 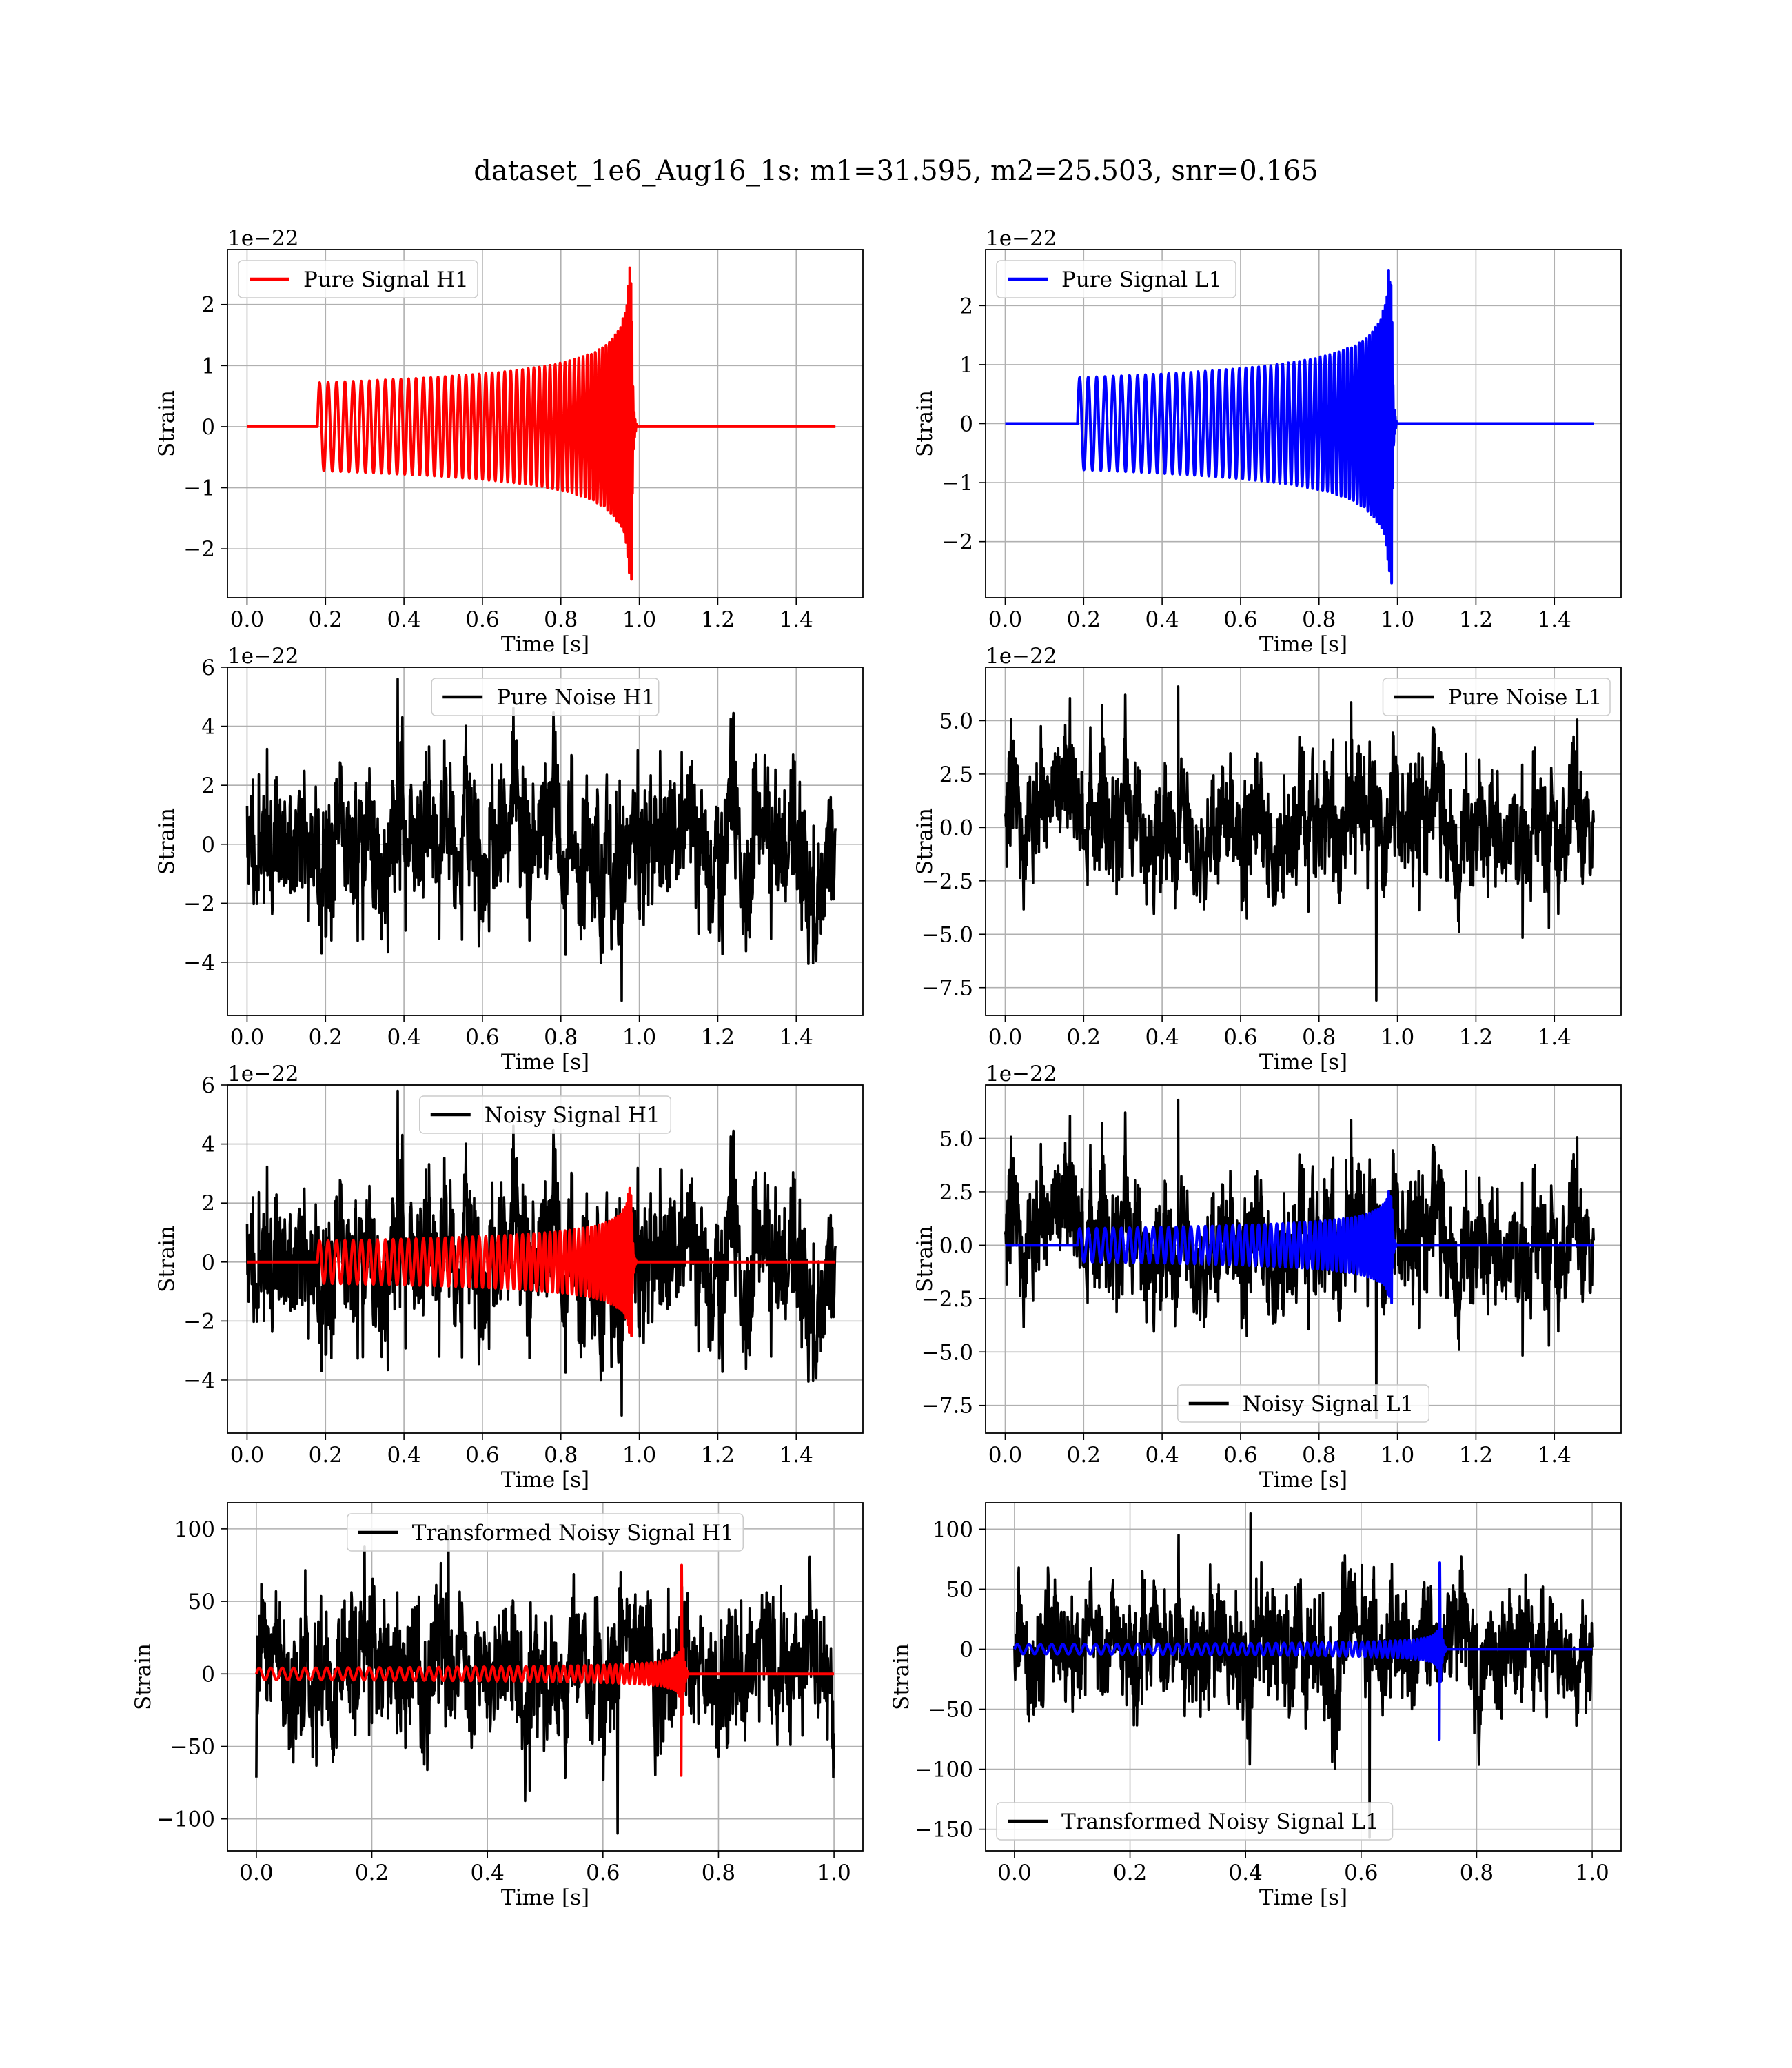 I want to click on y-tick-label: 4, so click(x=208, y=727).